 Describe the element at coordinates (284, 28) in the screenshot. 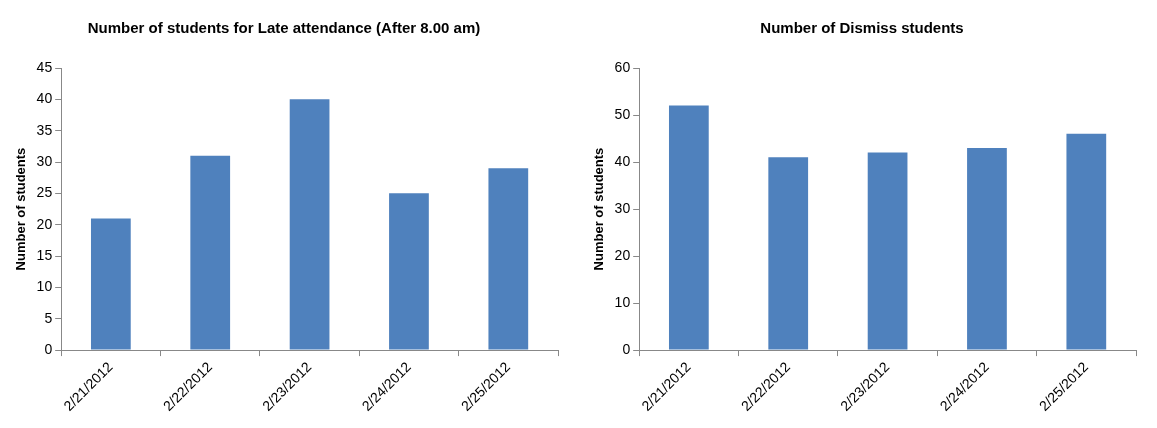

I see `chart-title: Number of students for Late attendance (After 8.00 am)` at that location.